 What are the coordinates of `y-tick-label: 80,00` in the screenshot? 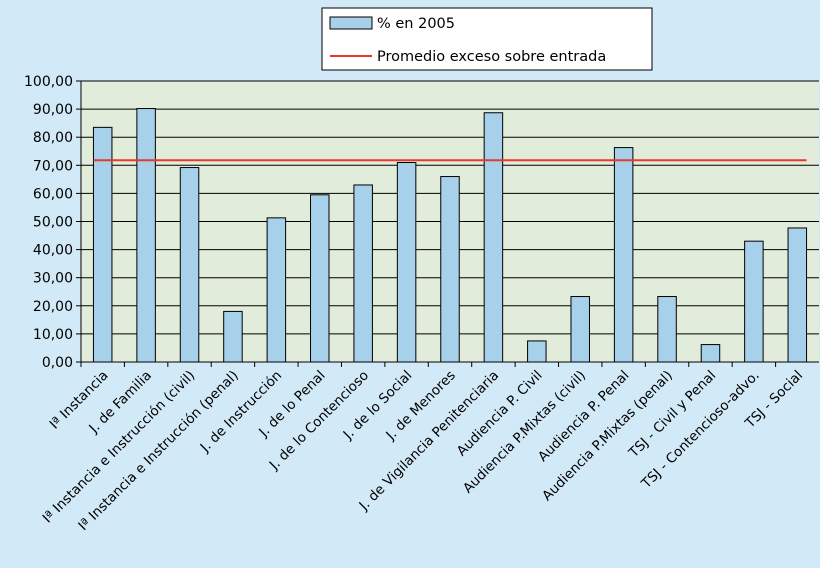 It's located at (53, 138).